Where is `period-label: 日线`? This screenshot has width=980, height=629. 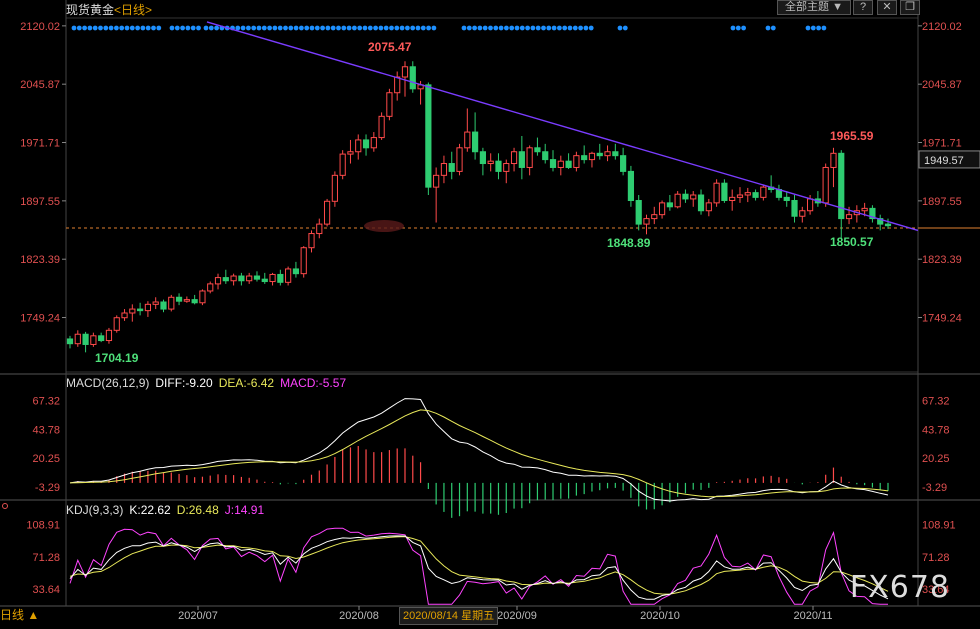 period-label: 日线 is located at coordinates (133, 10).